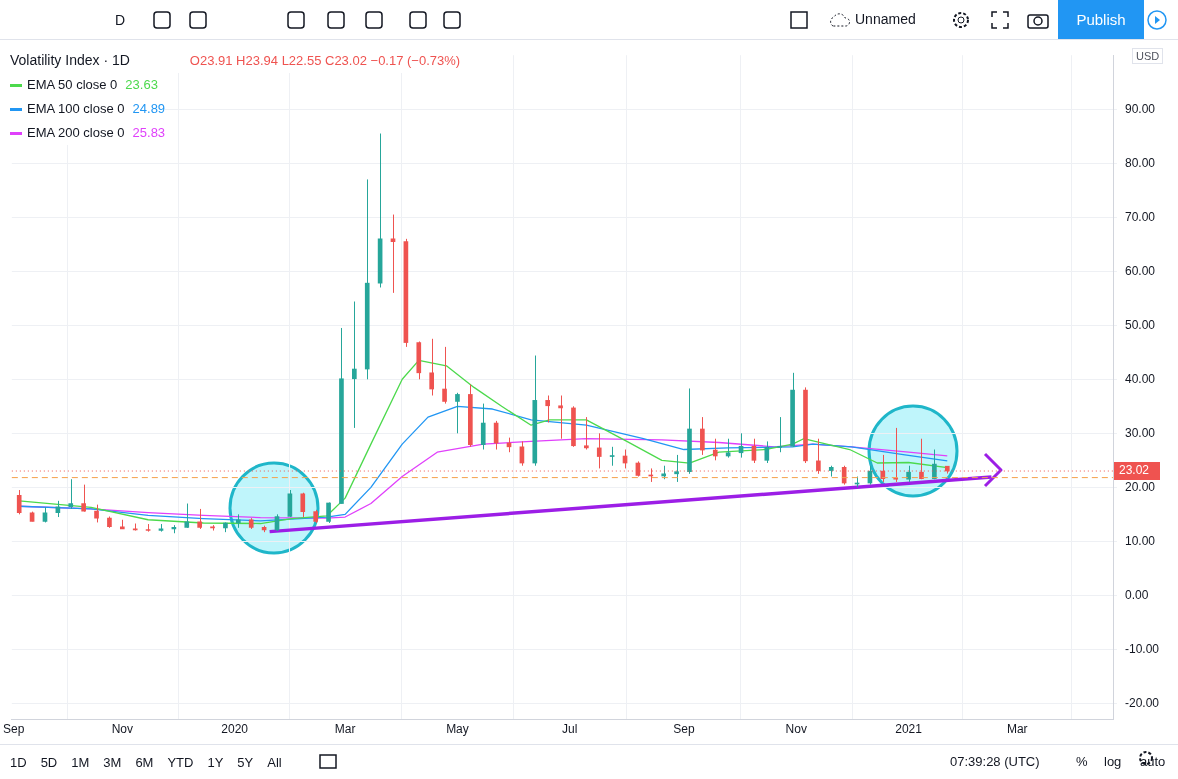 The image size is (1178, 779). What do you see at coordinates (1153, 761) in the screenshot?
I see `text: auto` at bounding box center [1153, 761].